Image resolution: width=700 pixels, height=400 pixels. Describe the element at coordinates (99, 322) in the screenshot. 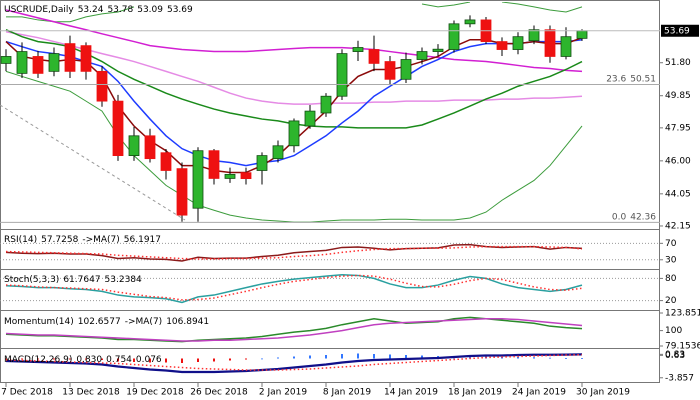

I see `title-part: 102.6577` at that location.